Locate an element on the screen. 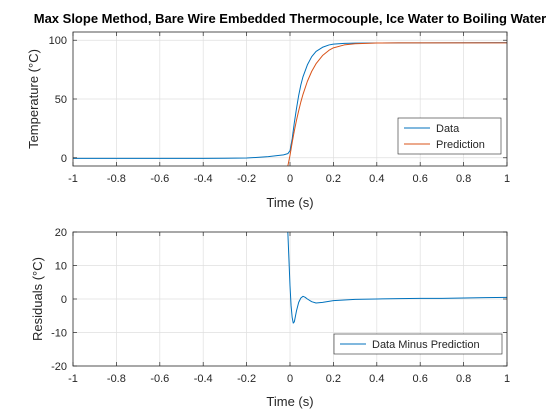 The width and height of the screenshot is (560, 420). residuals-y-tick-label: 10 is located at coordinates (61, 267).